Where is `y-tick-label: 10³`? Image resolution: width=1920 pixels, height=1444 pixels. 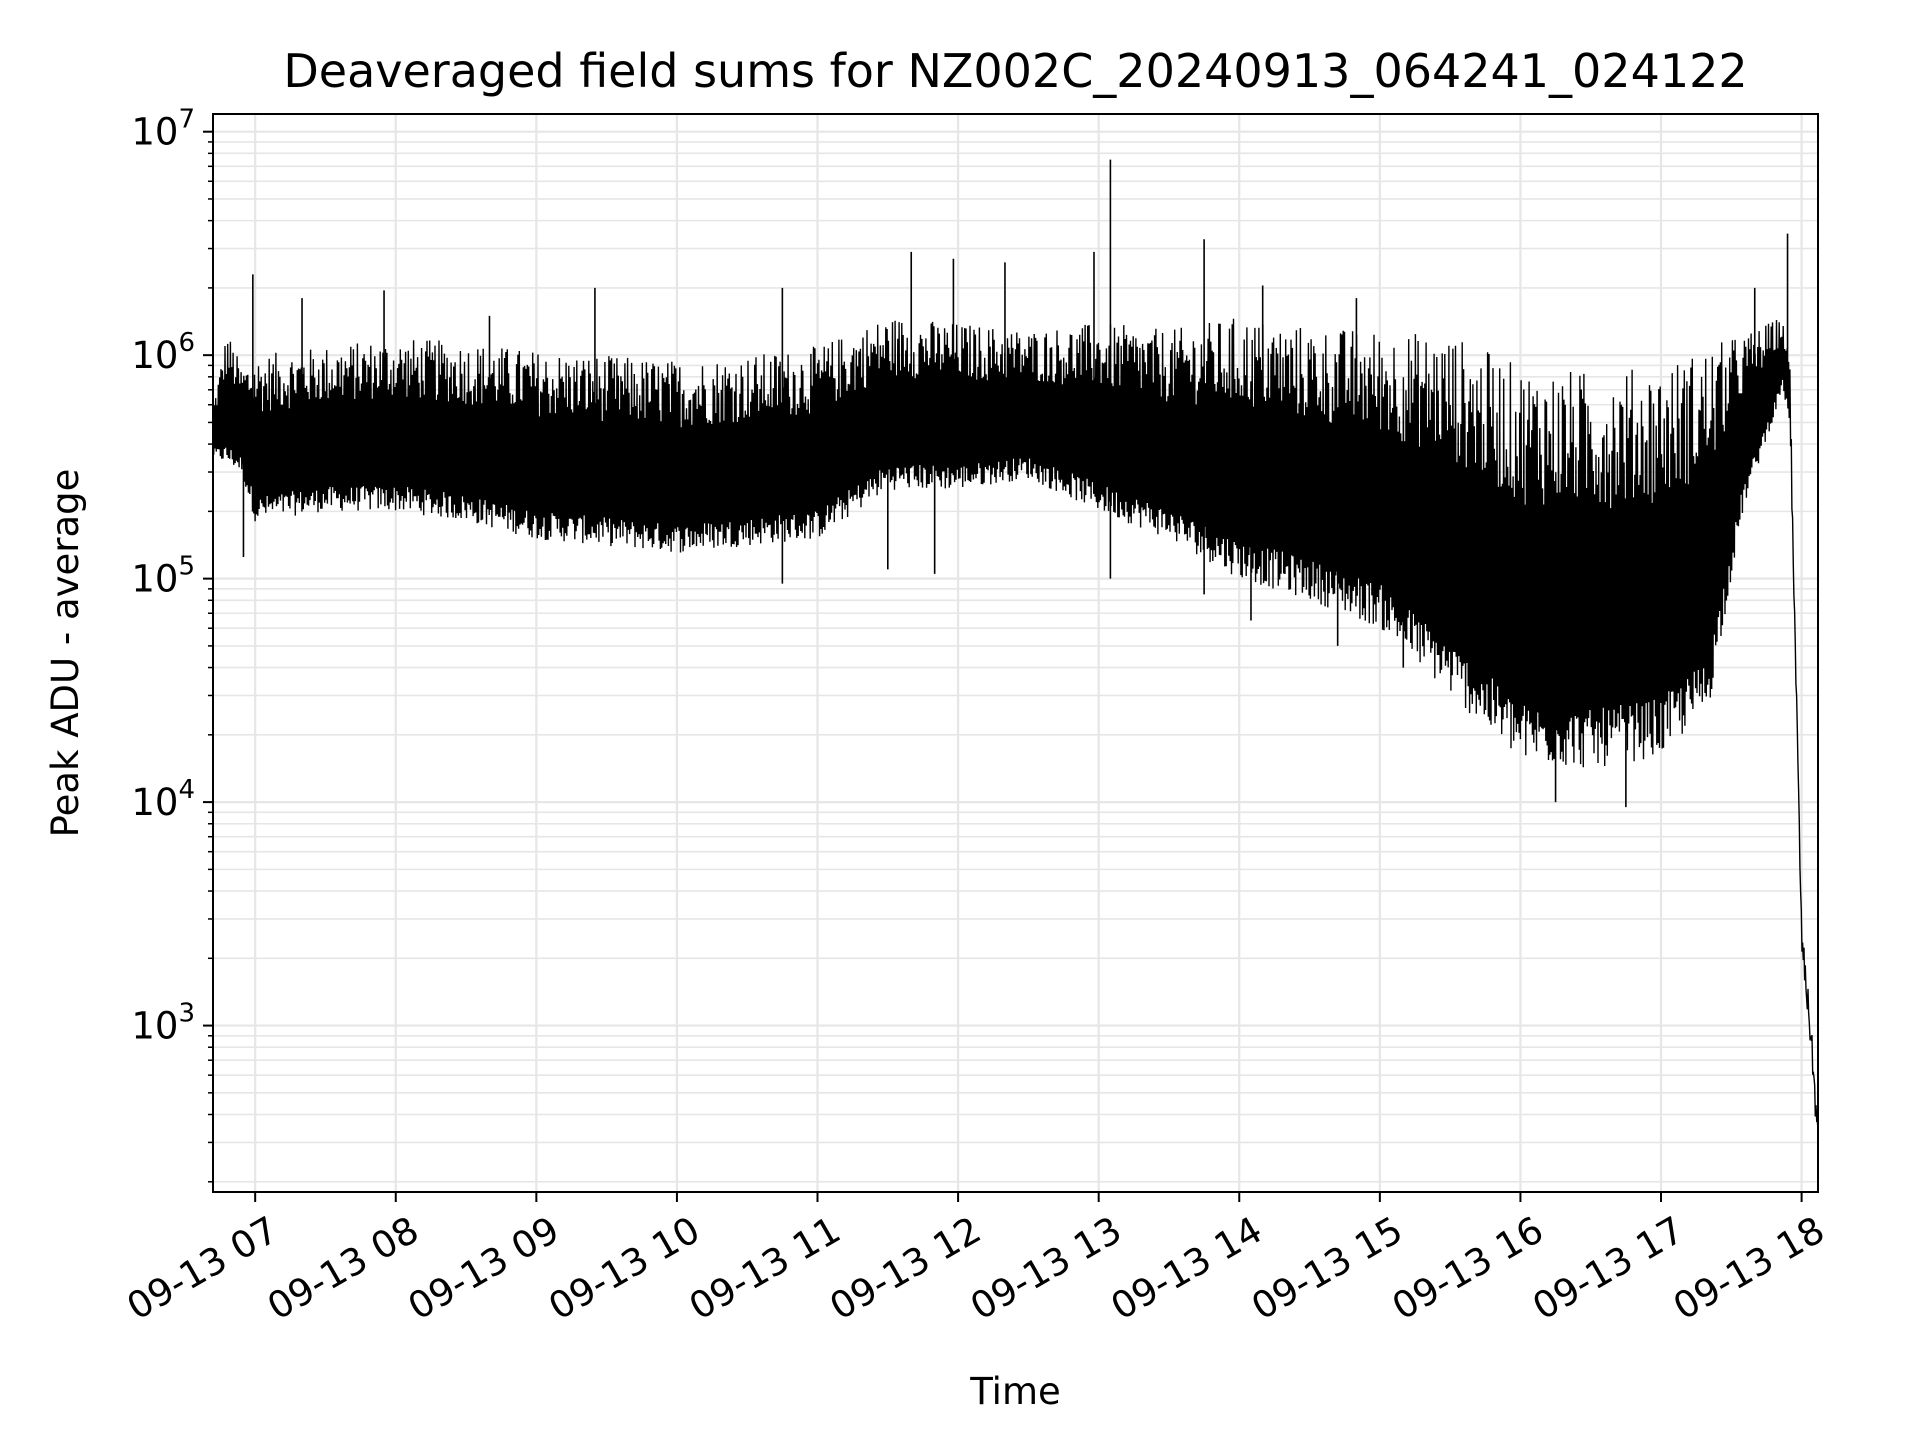 y-tick-label: 10³ is located at coordinates (163, 1023).